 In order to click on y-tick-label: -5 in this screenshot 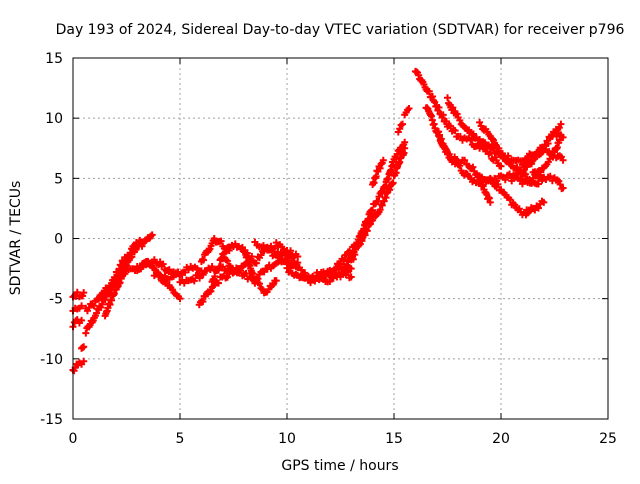, I will do `click(56, 300)`.